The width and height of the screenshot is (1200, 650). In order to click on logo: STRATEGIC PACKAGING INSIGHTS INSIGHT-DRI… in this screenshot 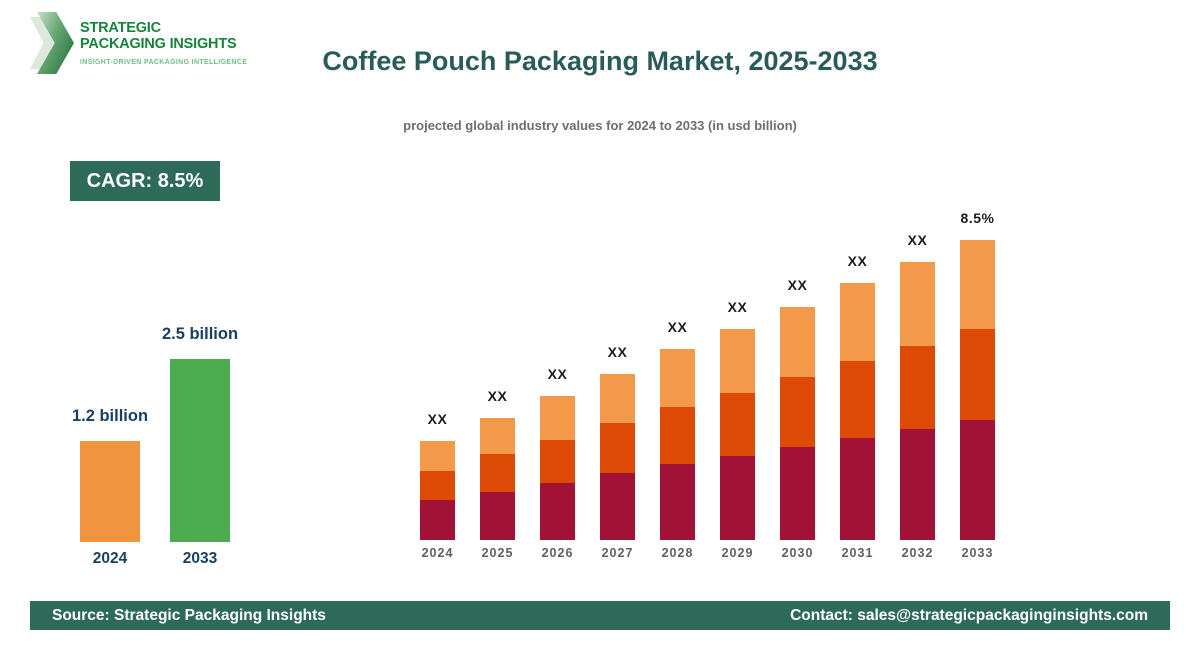, I will do `click(138, 43)`.